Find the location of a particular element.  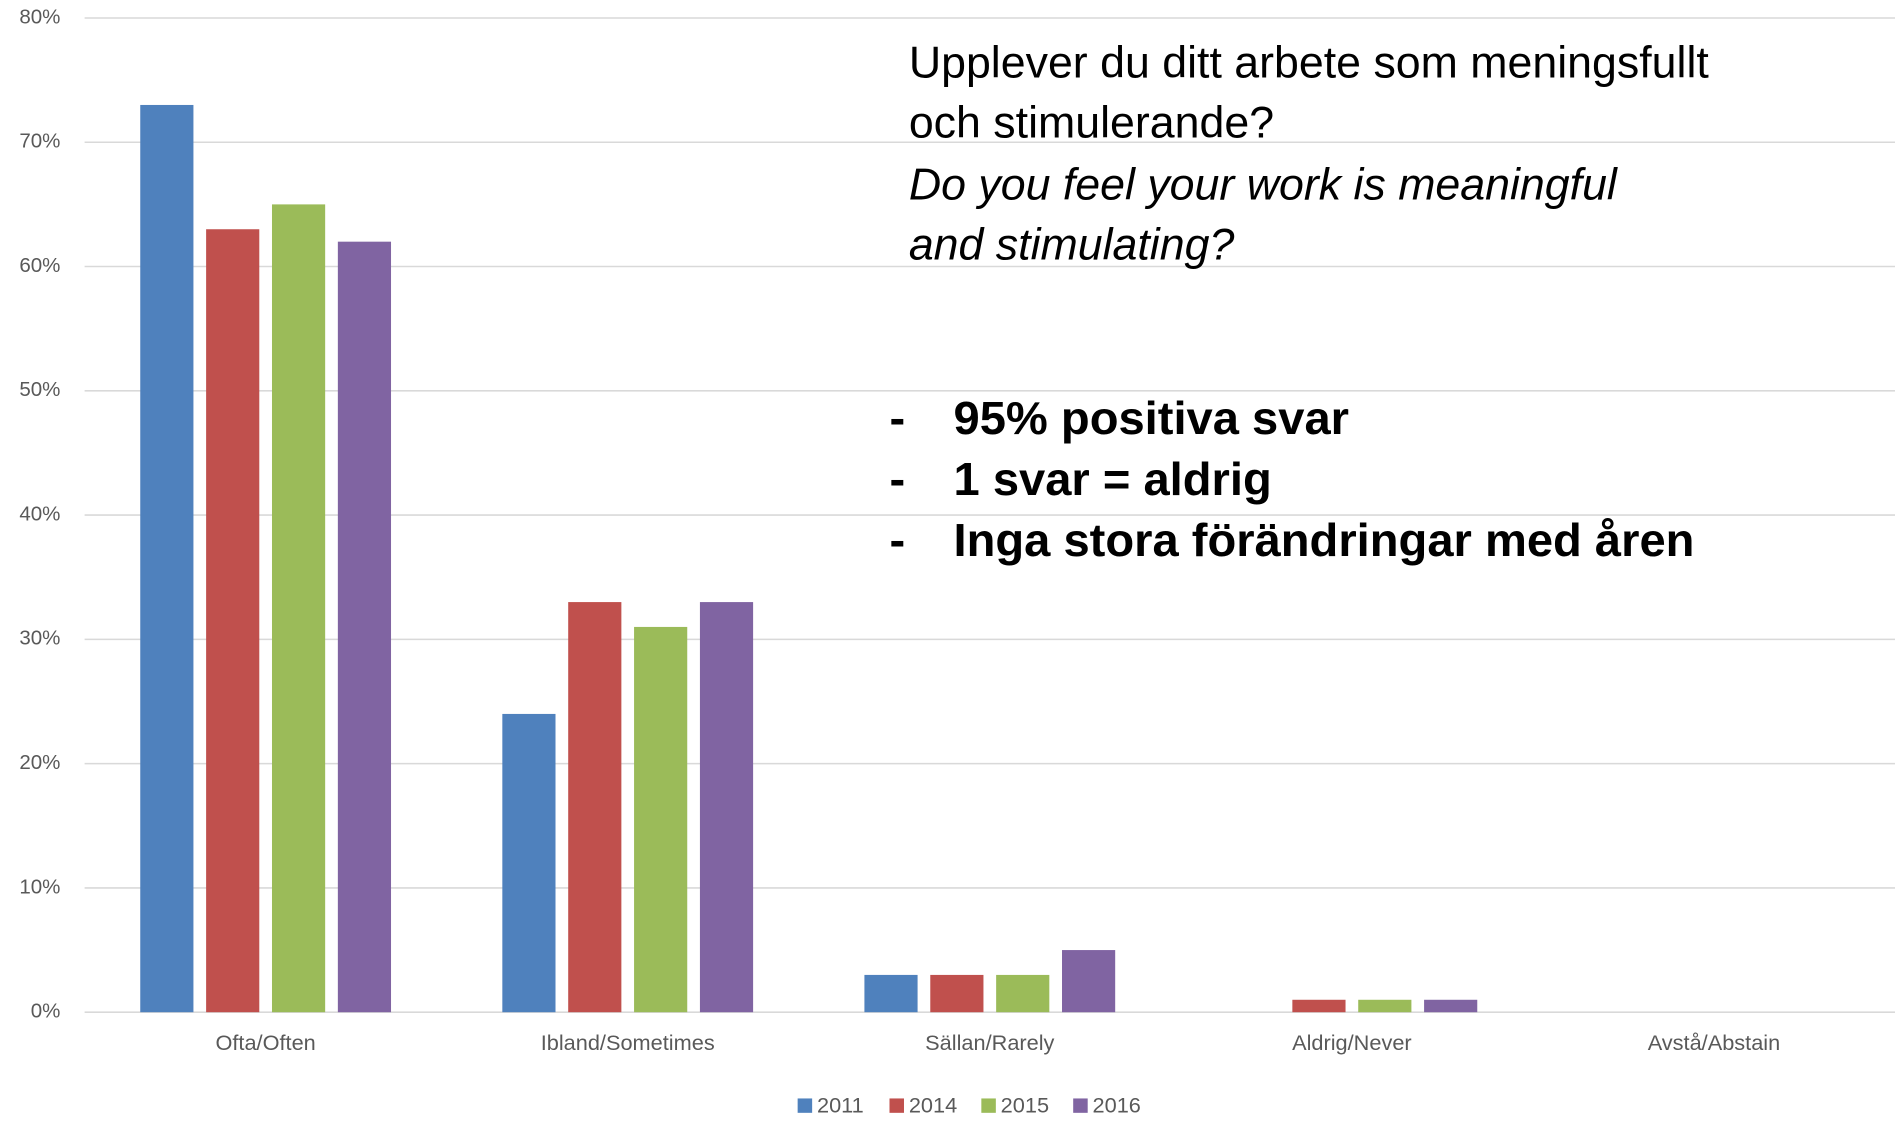

bullet-text: Inga stora förändringar med åren is located at coordinates (1324, 540).